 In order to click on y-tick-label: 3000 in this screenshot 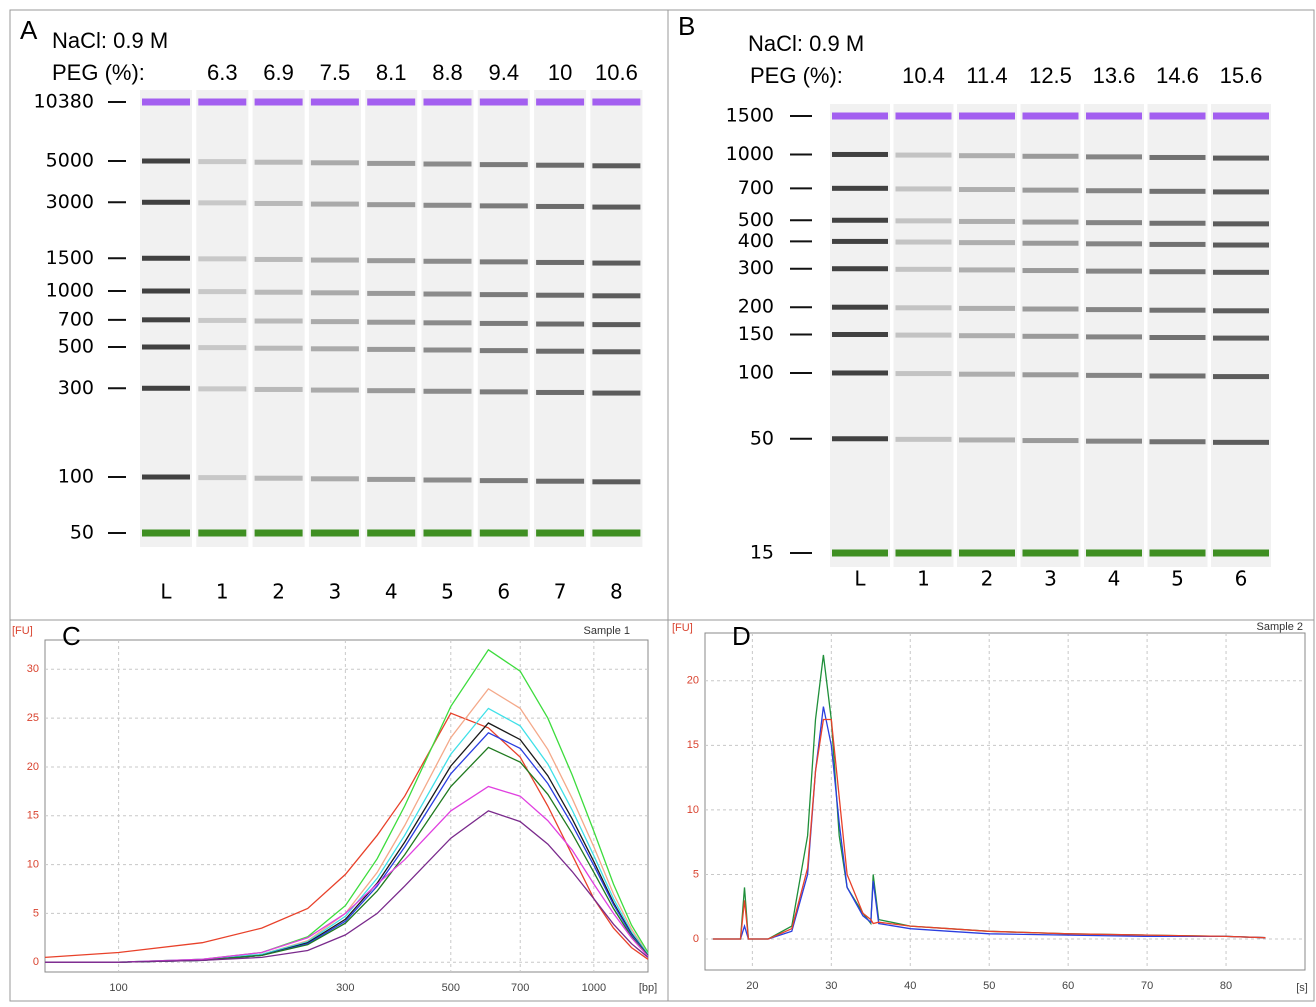, I will do `click(70, 202)`.